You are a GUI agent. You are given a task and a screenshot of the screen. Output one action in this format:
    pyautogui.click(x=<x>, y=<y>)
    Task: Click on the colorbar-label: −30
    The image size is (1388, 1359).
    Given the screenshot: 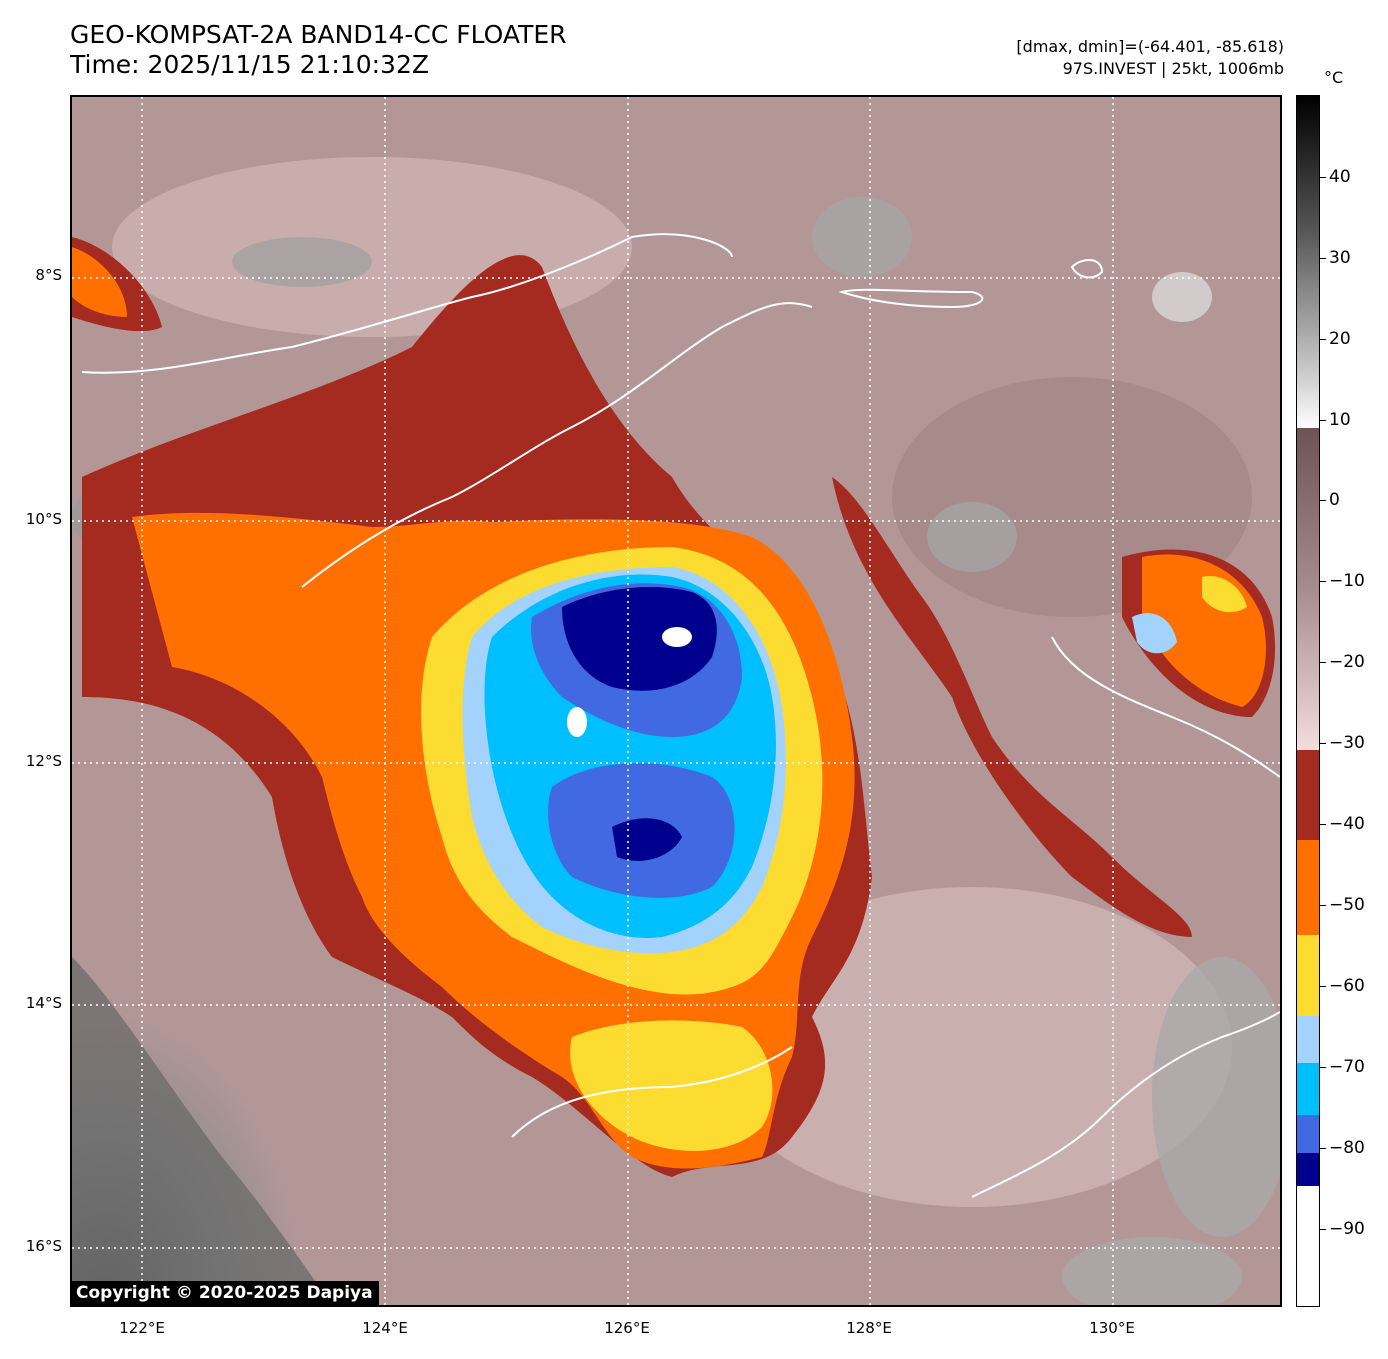 What is the action you would take?
    pyautogui.click(x=1347, y=743)
    